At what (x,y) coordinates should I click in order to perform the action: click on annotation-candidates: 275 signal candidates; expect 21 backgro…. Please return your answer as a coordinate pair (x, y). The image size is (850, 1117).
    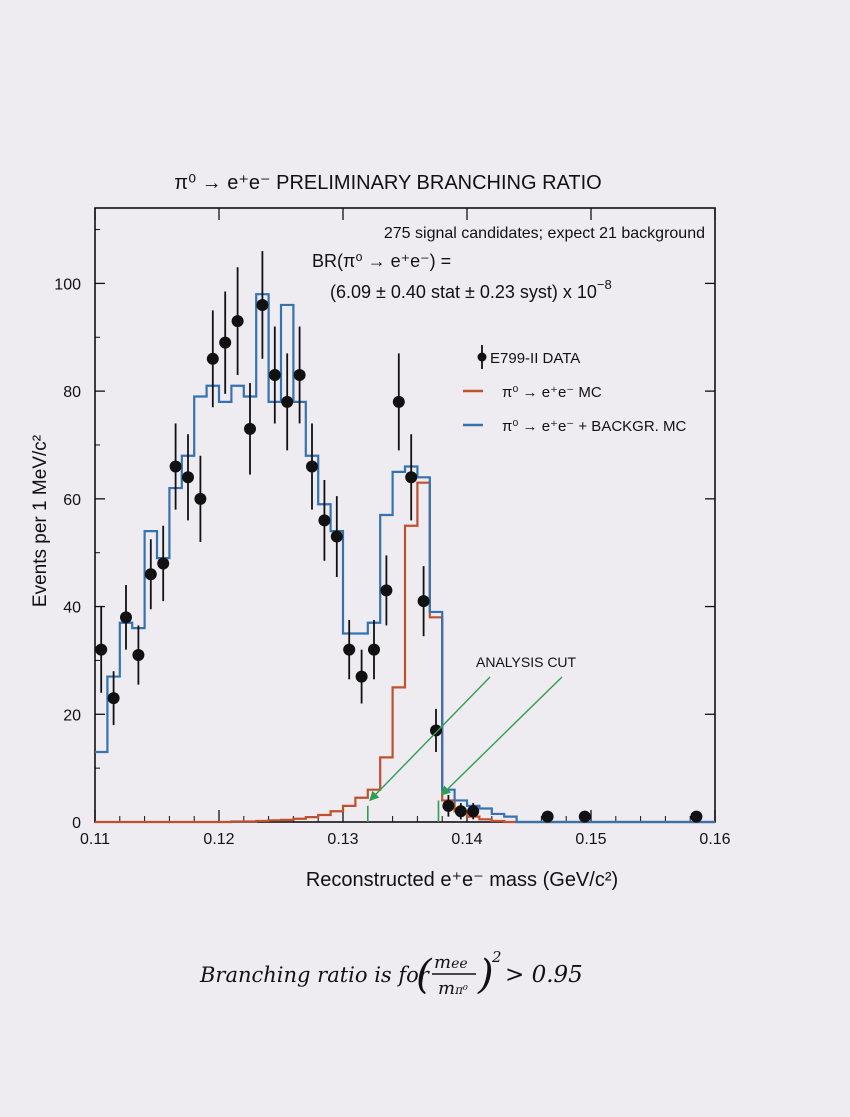
    Looking at the image, I should click on (544, 233).